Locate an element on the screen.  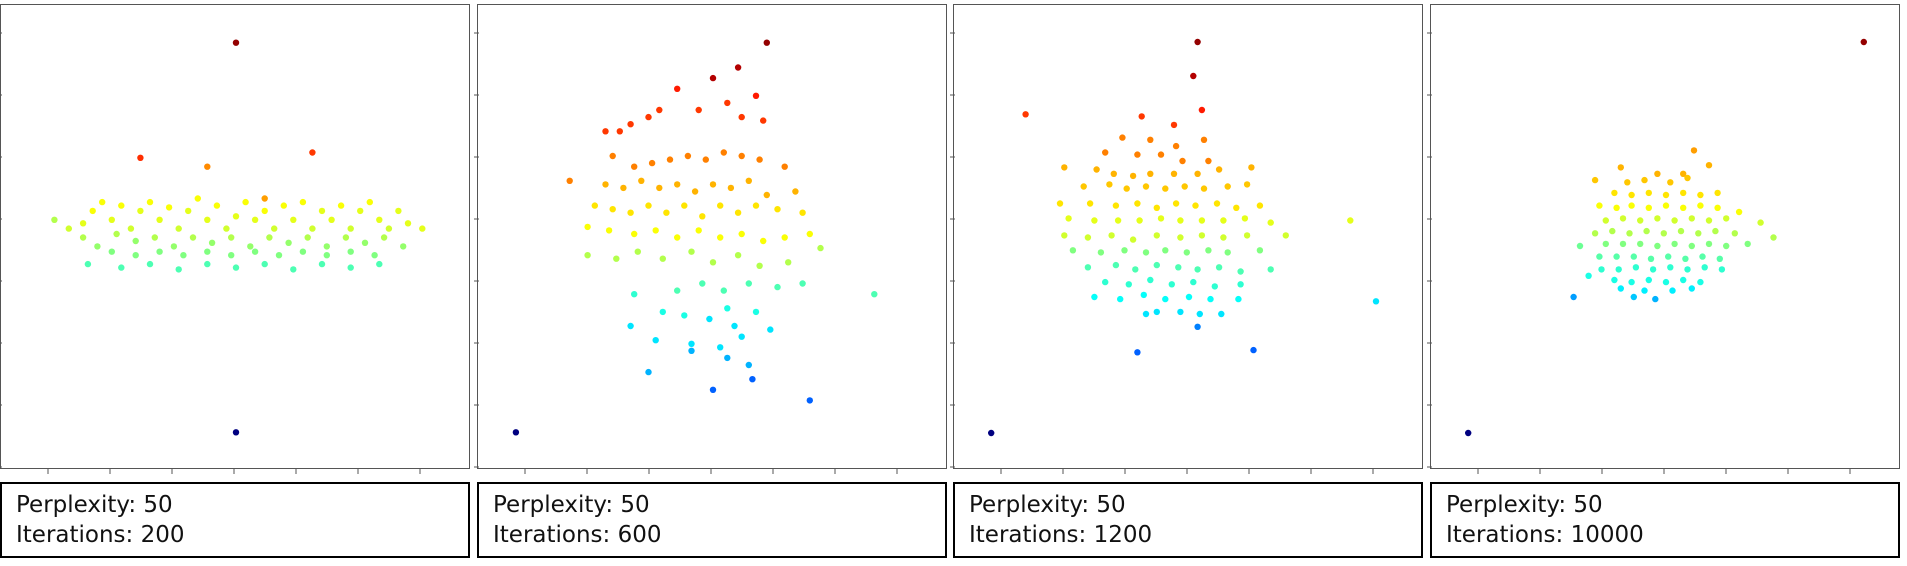
caption-perplexity: Perplexity: 50 is located at coordinates (1047, 505).